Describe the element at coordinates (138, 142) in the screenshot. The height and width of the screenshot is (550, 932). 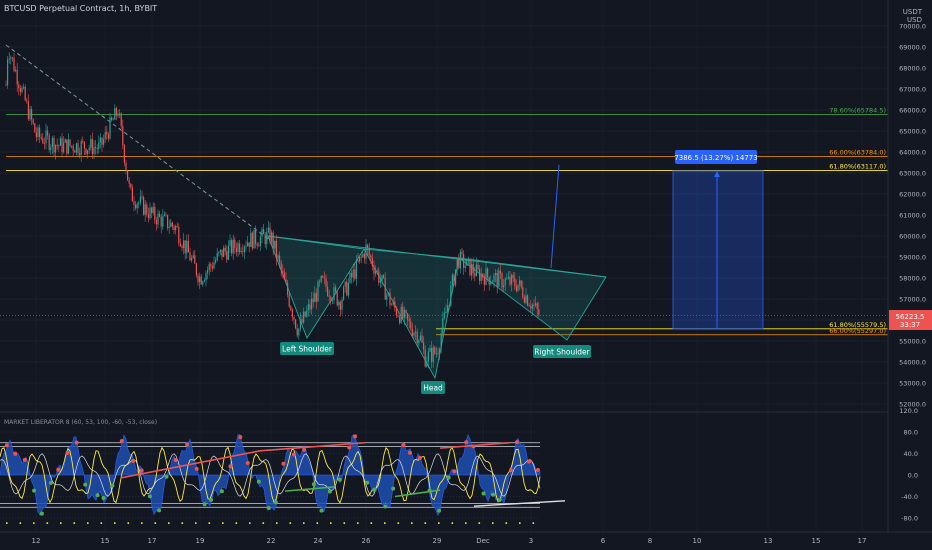
I see `descending-trendline` at that location.